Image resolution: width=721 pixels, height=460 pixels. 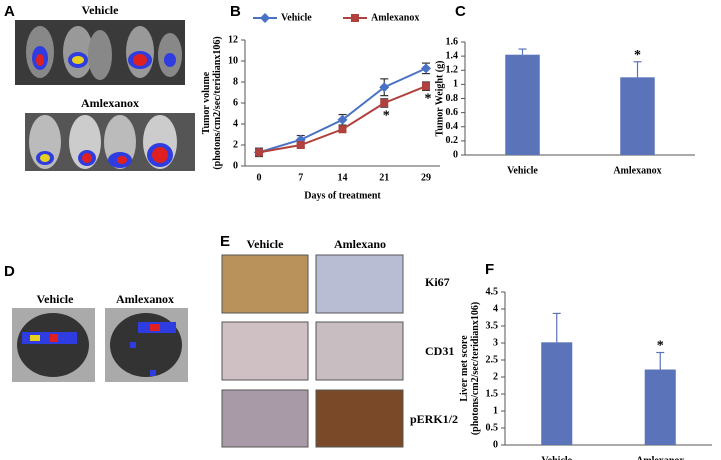 What do you see at coordinates (300, 177) in the screenshot?
I see `x-tick-label: 7` at bounding box center [300, 177].